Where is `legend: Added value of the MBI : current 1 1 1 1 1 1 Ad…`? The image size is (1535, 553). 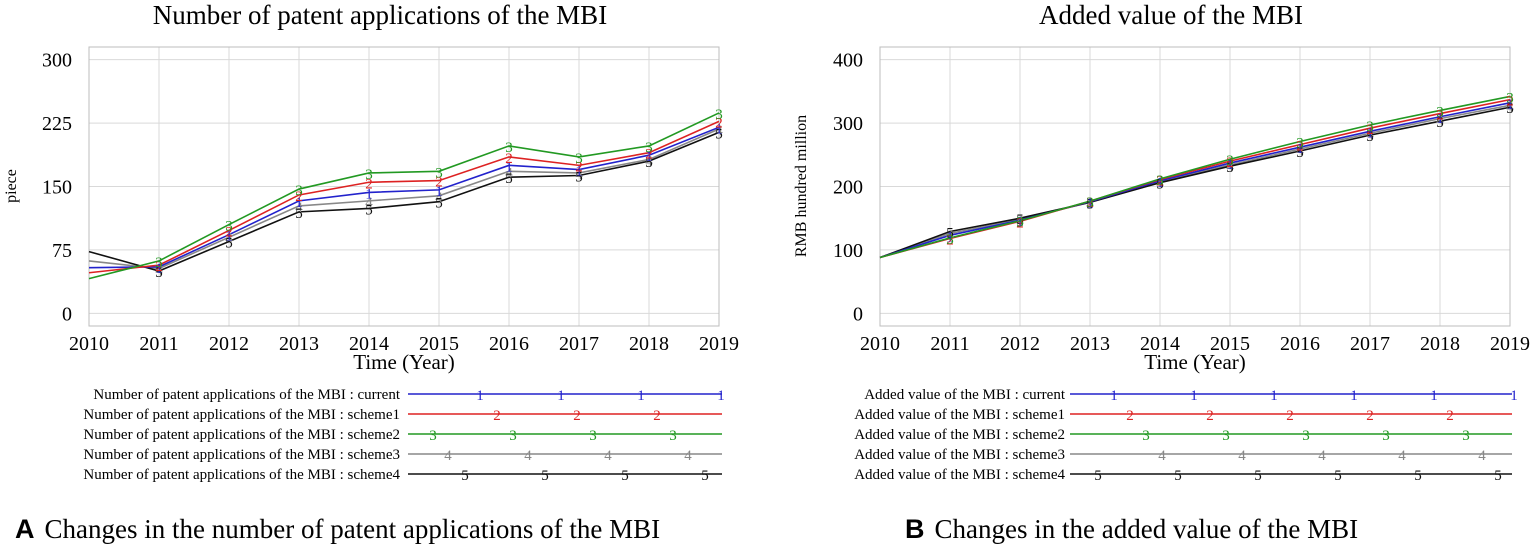 legend: Added value of the MBI : current 1 1 1 1 1 1 Ad… is located at coordinates (1186, 435).